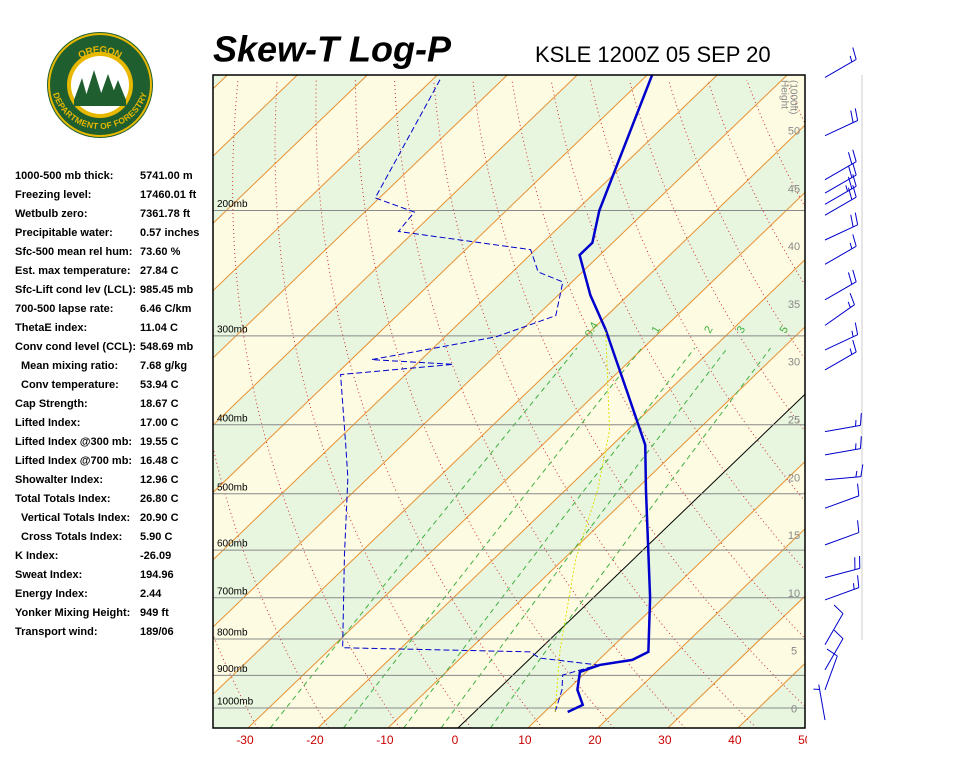  Describe the element at coordinates (51, 594) in the screenshot. I see `index-label: Energy Index:` at that location.